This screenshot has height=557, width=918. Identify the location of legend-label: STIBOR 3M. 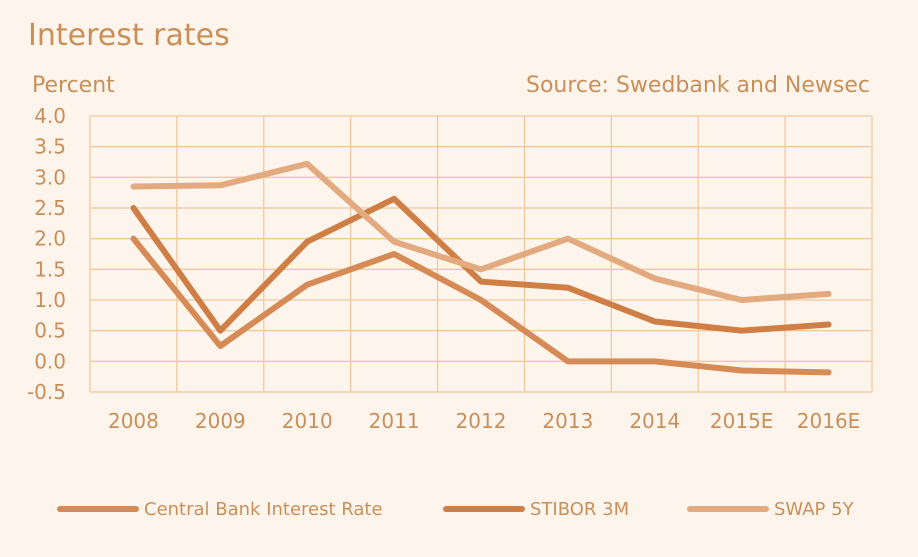
(579, 509).